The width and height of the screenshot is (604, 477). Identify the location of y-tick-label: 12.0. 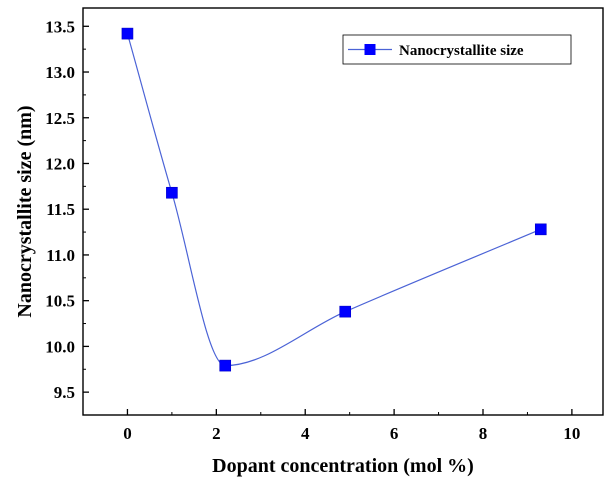
(60, 163).